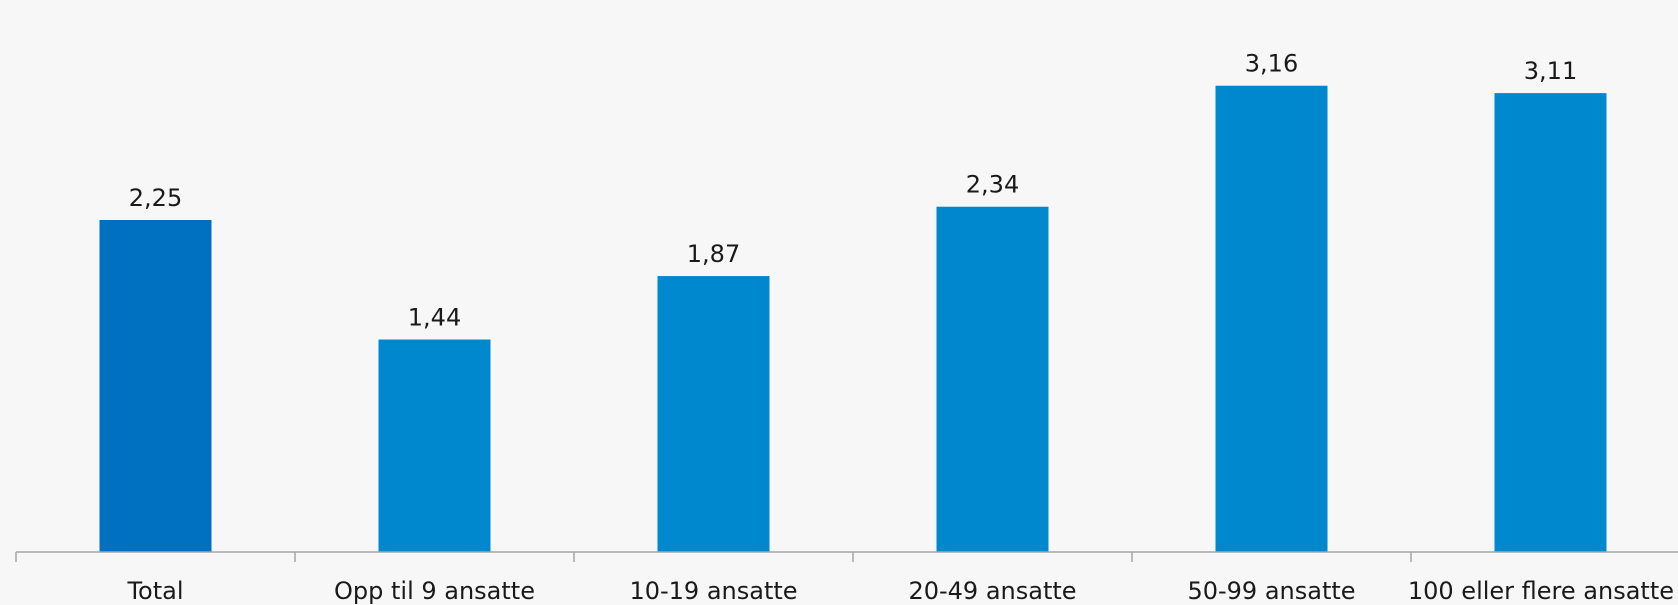 This screenshot has height=605, width=1678. I want to click on x-tick-label-4: 50-99 ansatte, so click(1271, 591).